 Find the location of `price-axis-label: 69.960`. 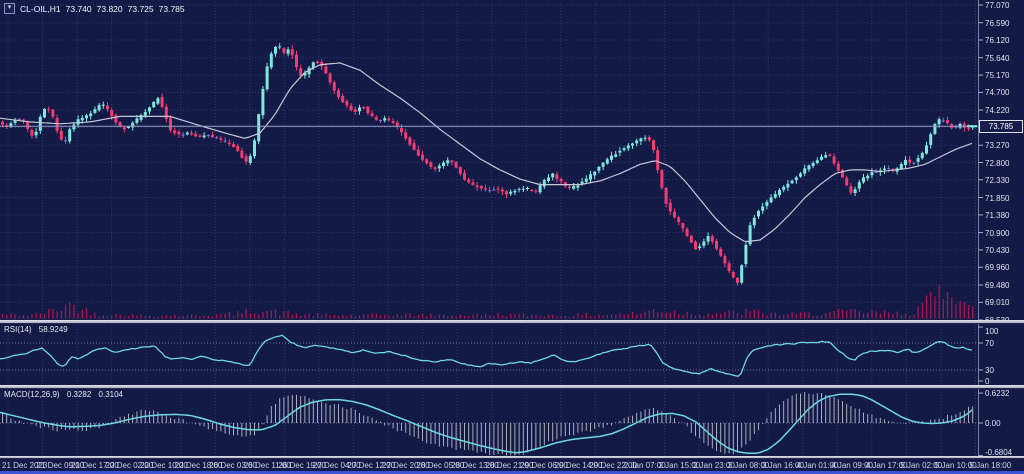

price-axis-label: 69.960 is located at coordinates (997, 268).